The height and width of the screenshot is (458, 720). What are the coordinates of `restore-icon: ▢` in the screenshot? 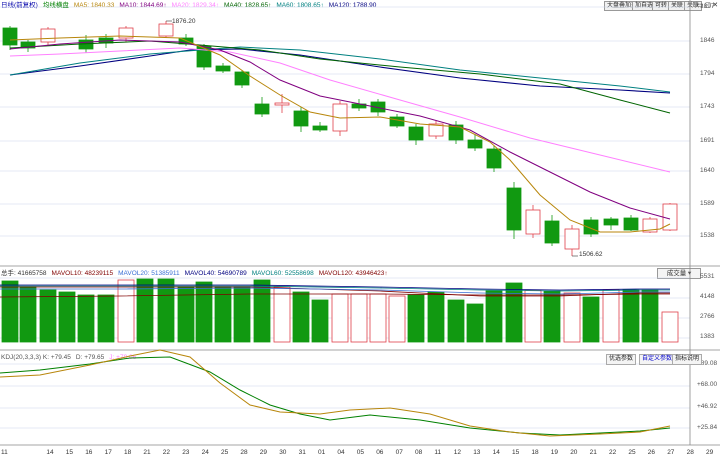 It's located at (708, 5).